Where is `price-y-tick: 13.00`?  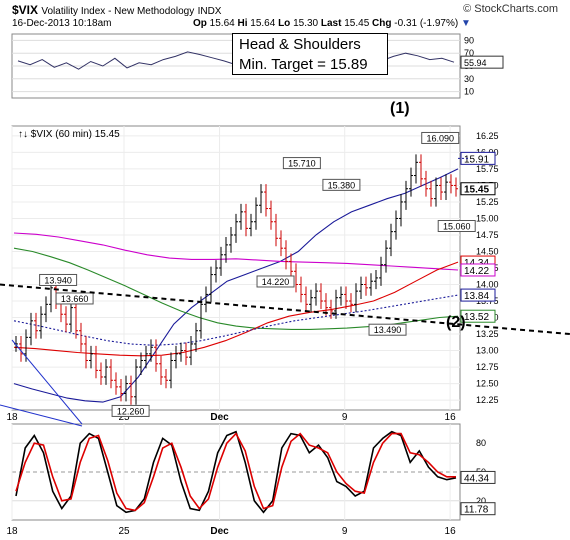
price-y-tick: 13.00 is located at coordinates (487, 351).